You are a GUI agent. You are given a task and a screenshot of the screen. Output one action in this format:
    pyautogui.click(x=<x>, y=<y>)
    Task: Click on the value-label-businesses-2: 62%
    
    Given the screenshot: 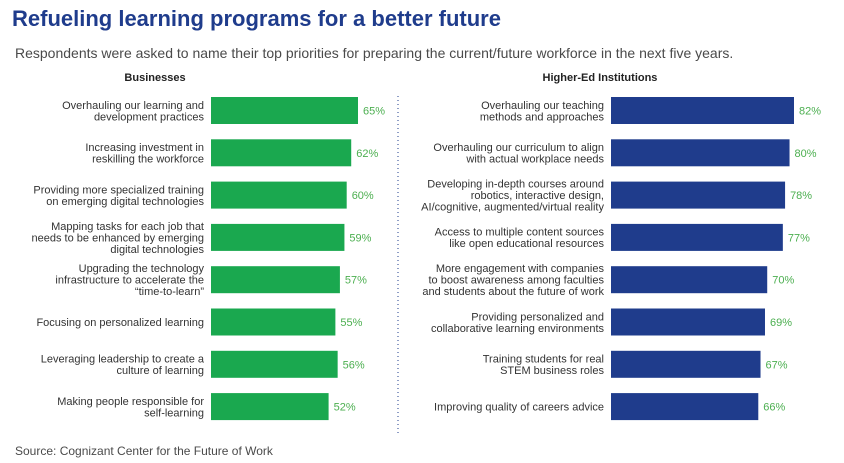 What is the action you would take?
    pyautogui.click(x=367, y=154)
    